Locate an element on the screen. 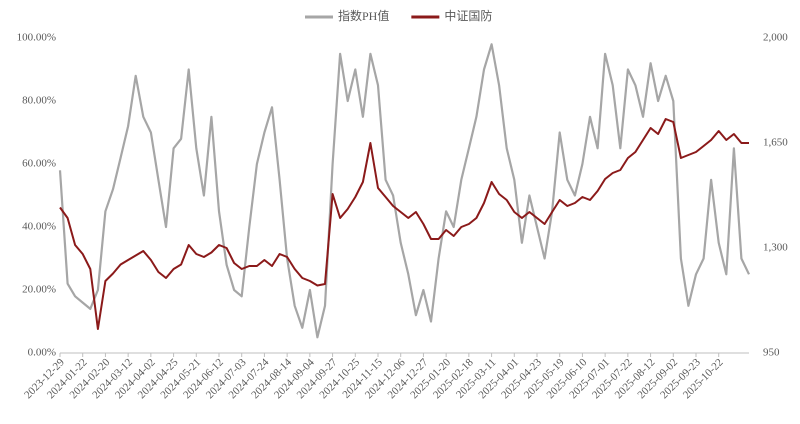  y2-tick-label: 950 is located at coordinates (771, 353).